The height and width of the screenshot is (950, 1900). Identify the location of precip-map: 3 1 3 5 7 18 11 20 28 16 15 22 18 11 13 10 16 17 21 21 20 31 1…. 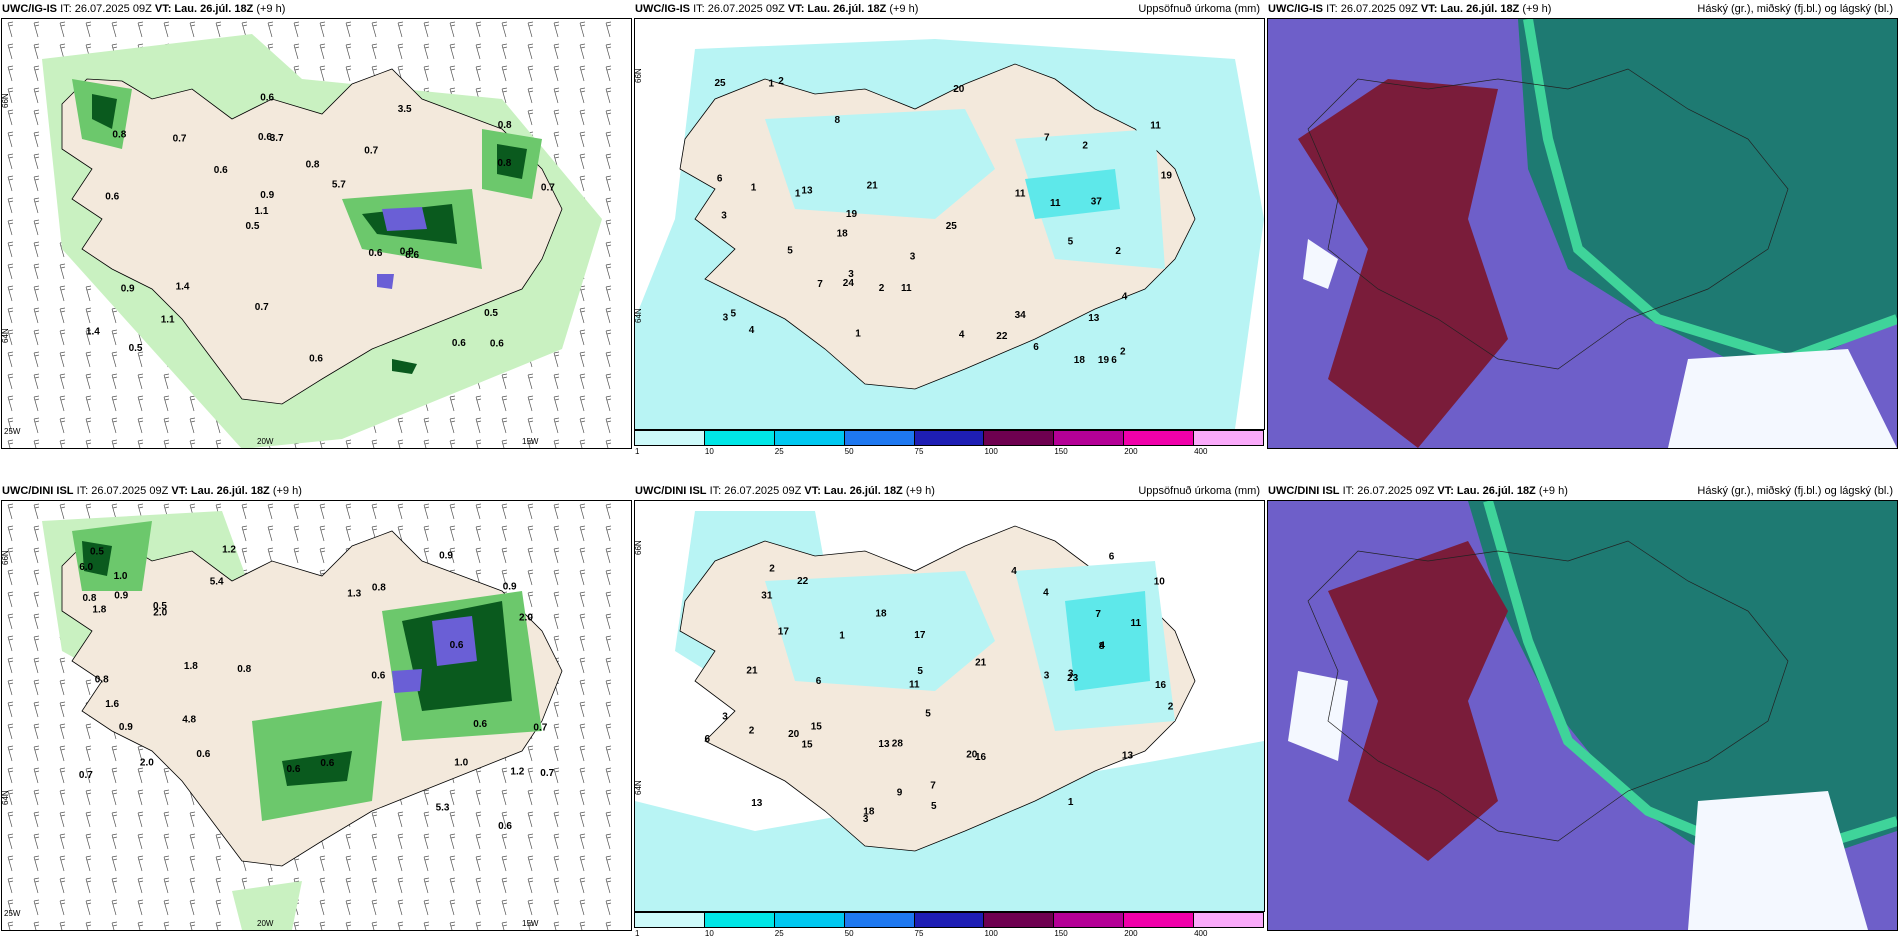
(949, 706).